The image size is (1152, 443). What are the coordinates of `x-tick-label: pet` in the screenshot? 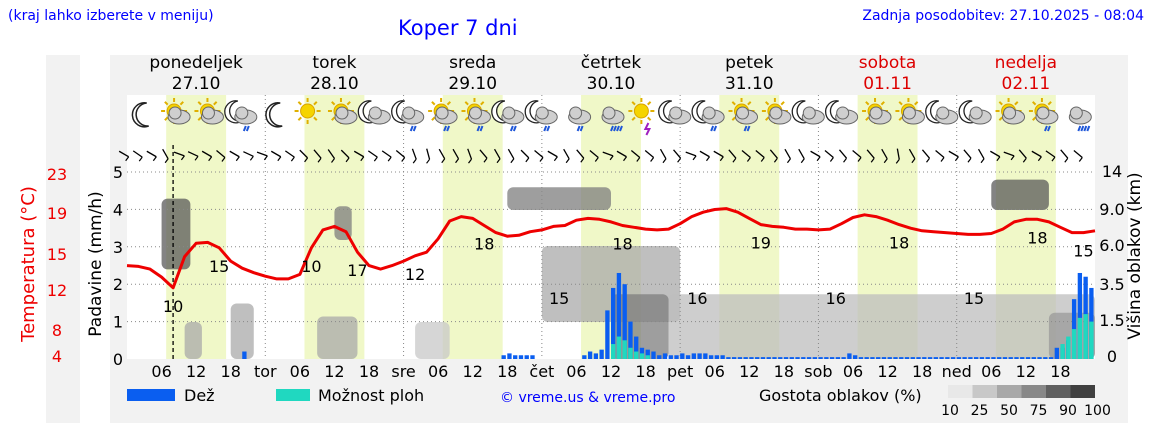 It's located at (680, 371).